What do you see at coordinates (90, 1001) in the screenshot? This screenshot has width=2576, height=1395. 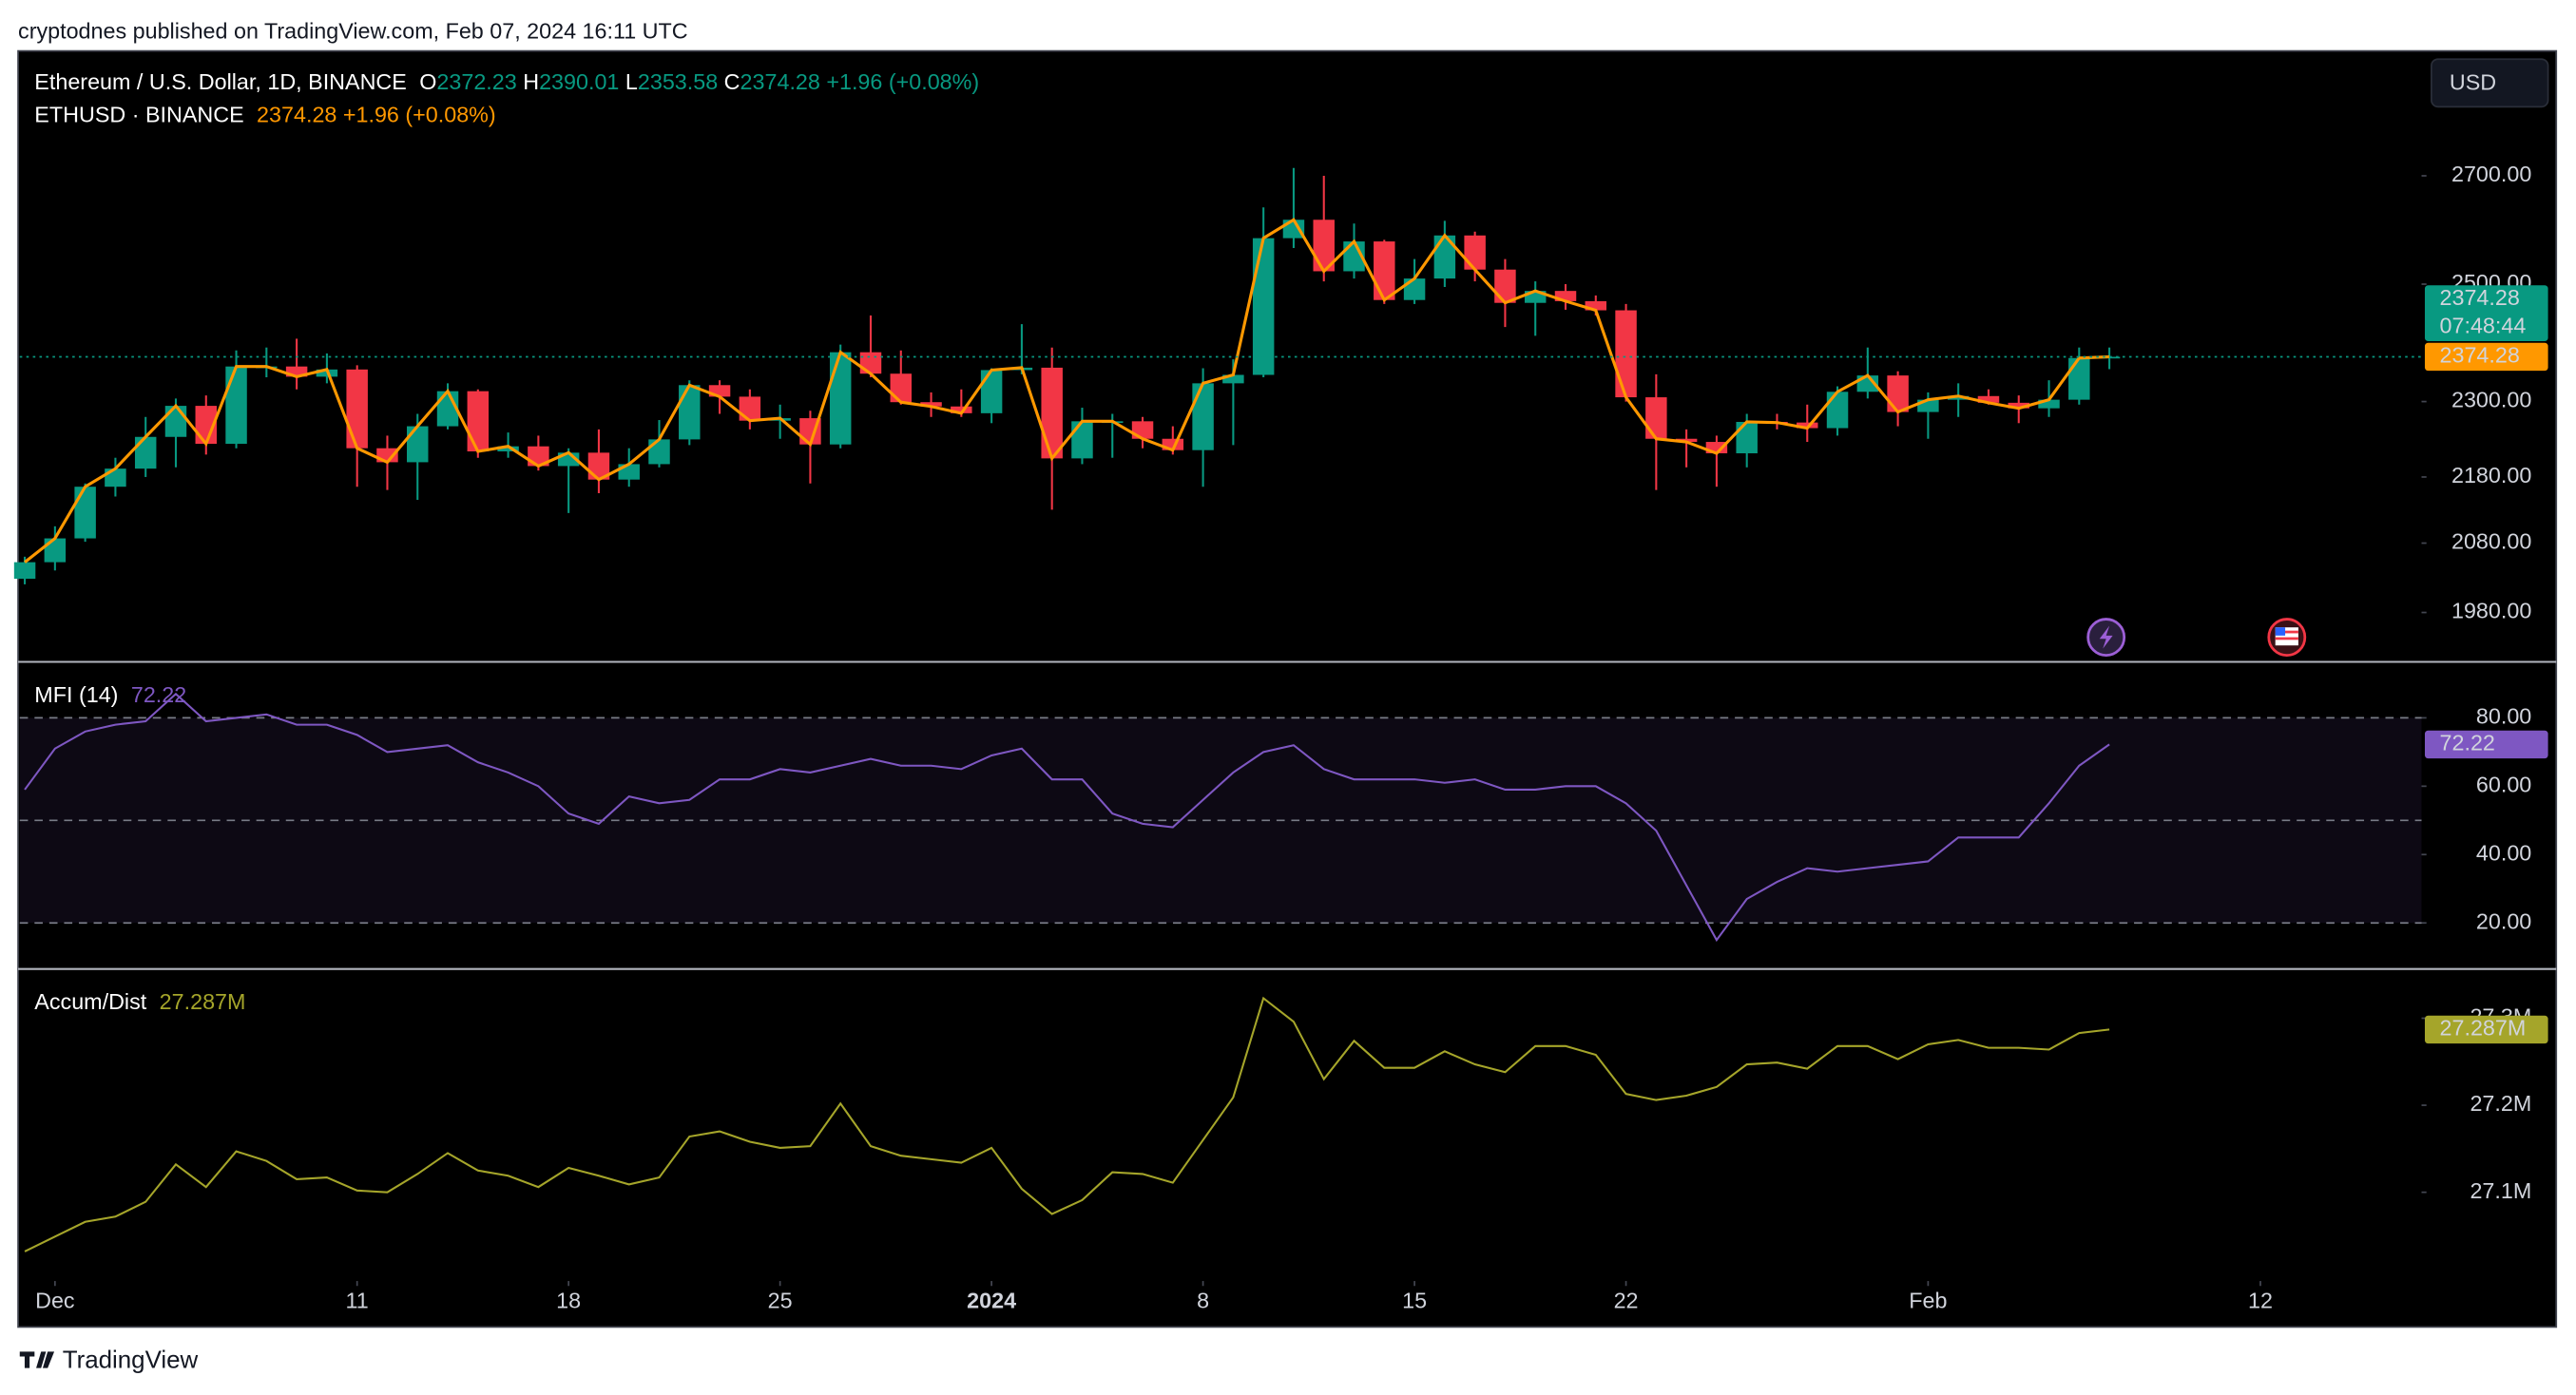 I see `ad-title: Accum/Dist` at bounding box center [90, 1001].